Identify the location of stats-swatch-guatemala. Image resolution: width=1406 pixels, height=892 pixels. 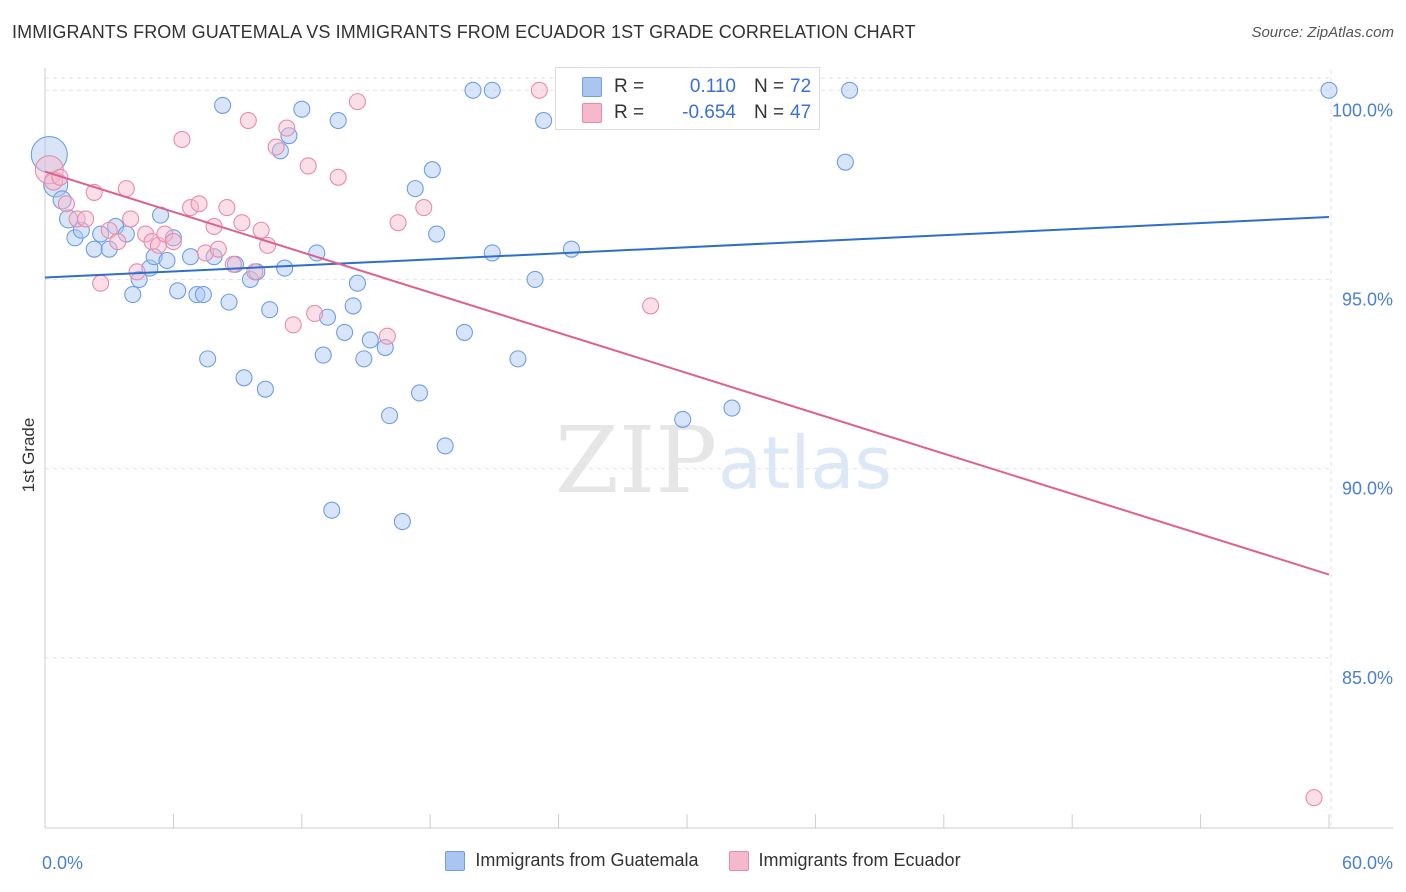
(592, 87).